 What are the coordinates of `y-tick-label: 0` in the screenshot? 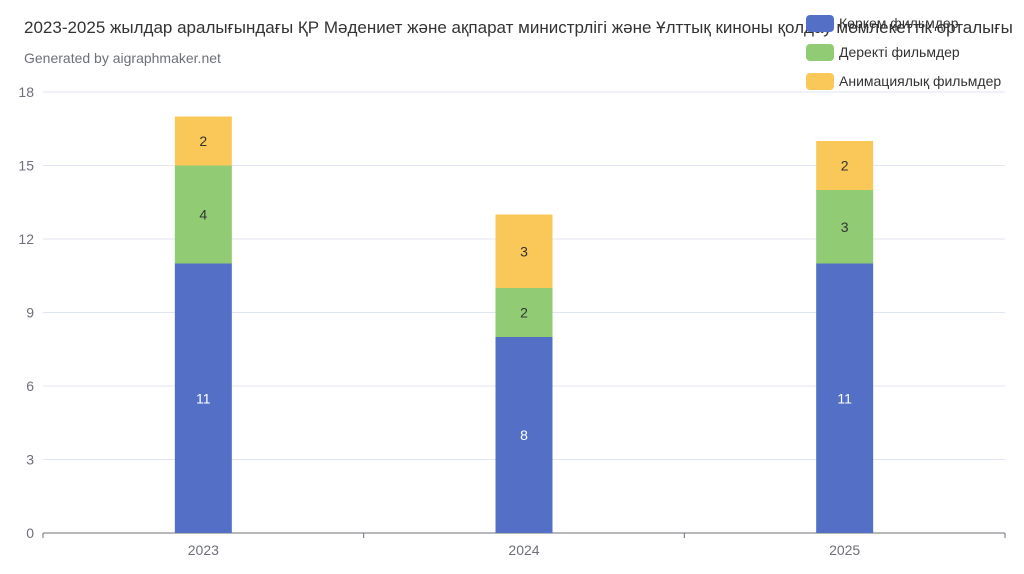 It's located at (30, 533).